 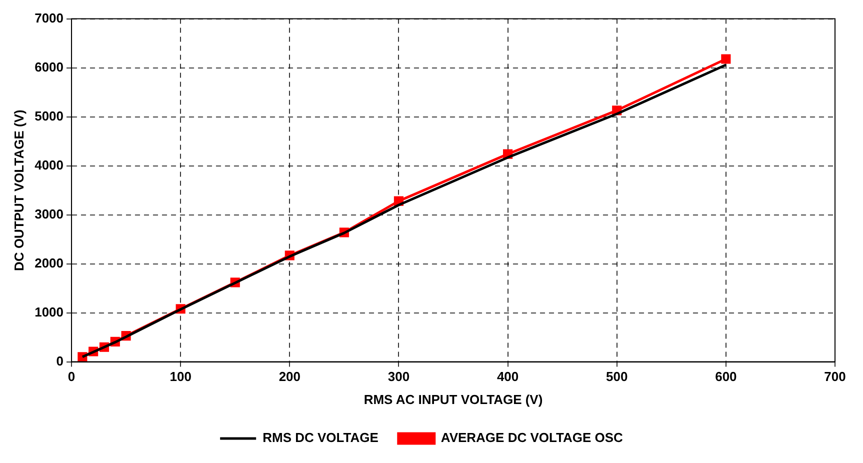 I want to click on y-tick-label: 3000, so click(x=49, y=214).